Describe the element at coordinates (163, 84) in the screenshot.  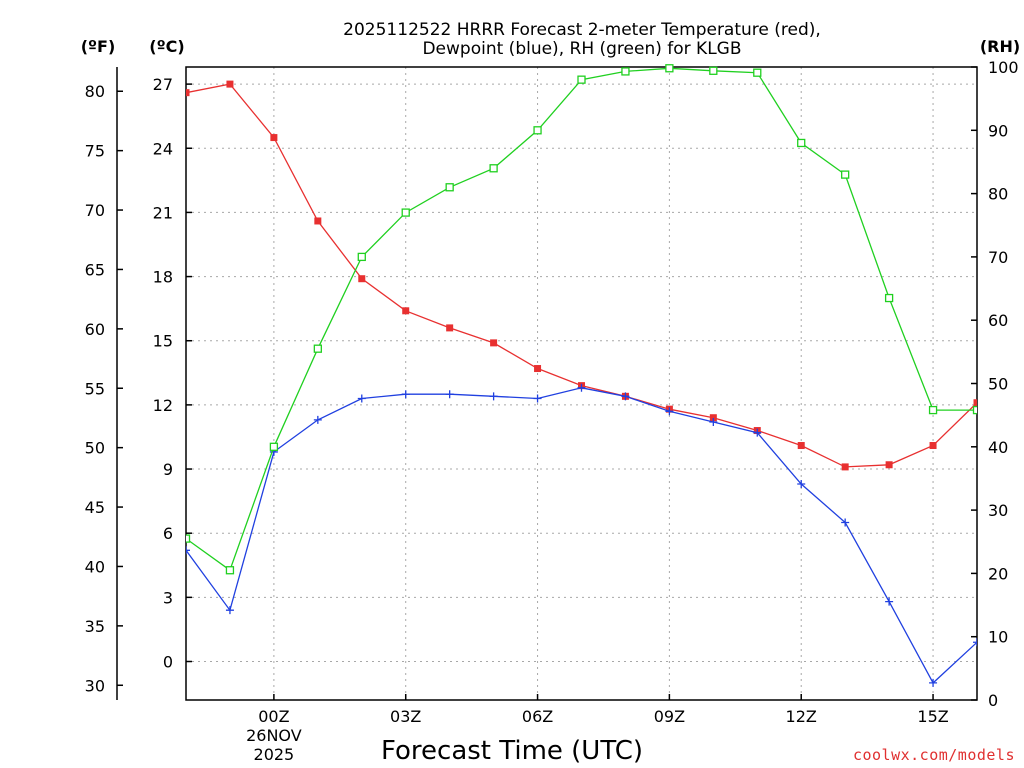
I see `celsius-tick-label: 27` at that location.